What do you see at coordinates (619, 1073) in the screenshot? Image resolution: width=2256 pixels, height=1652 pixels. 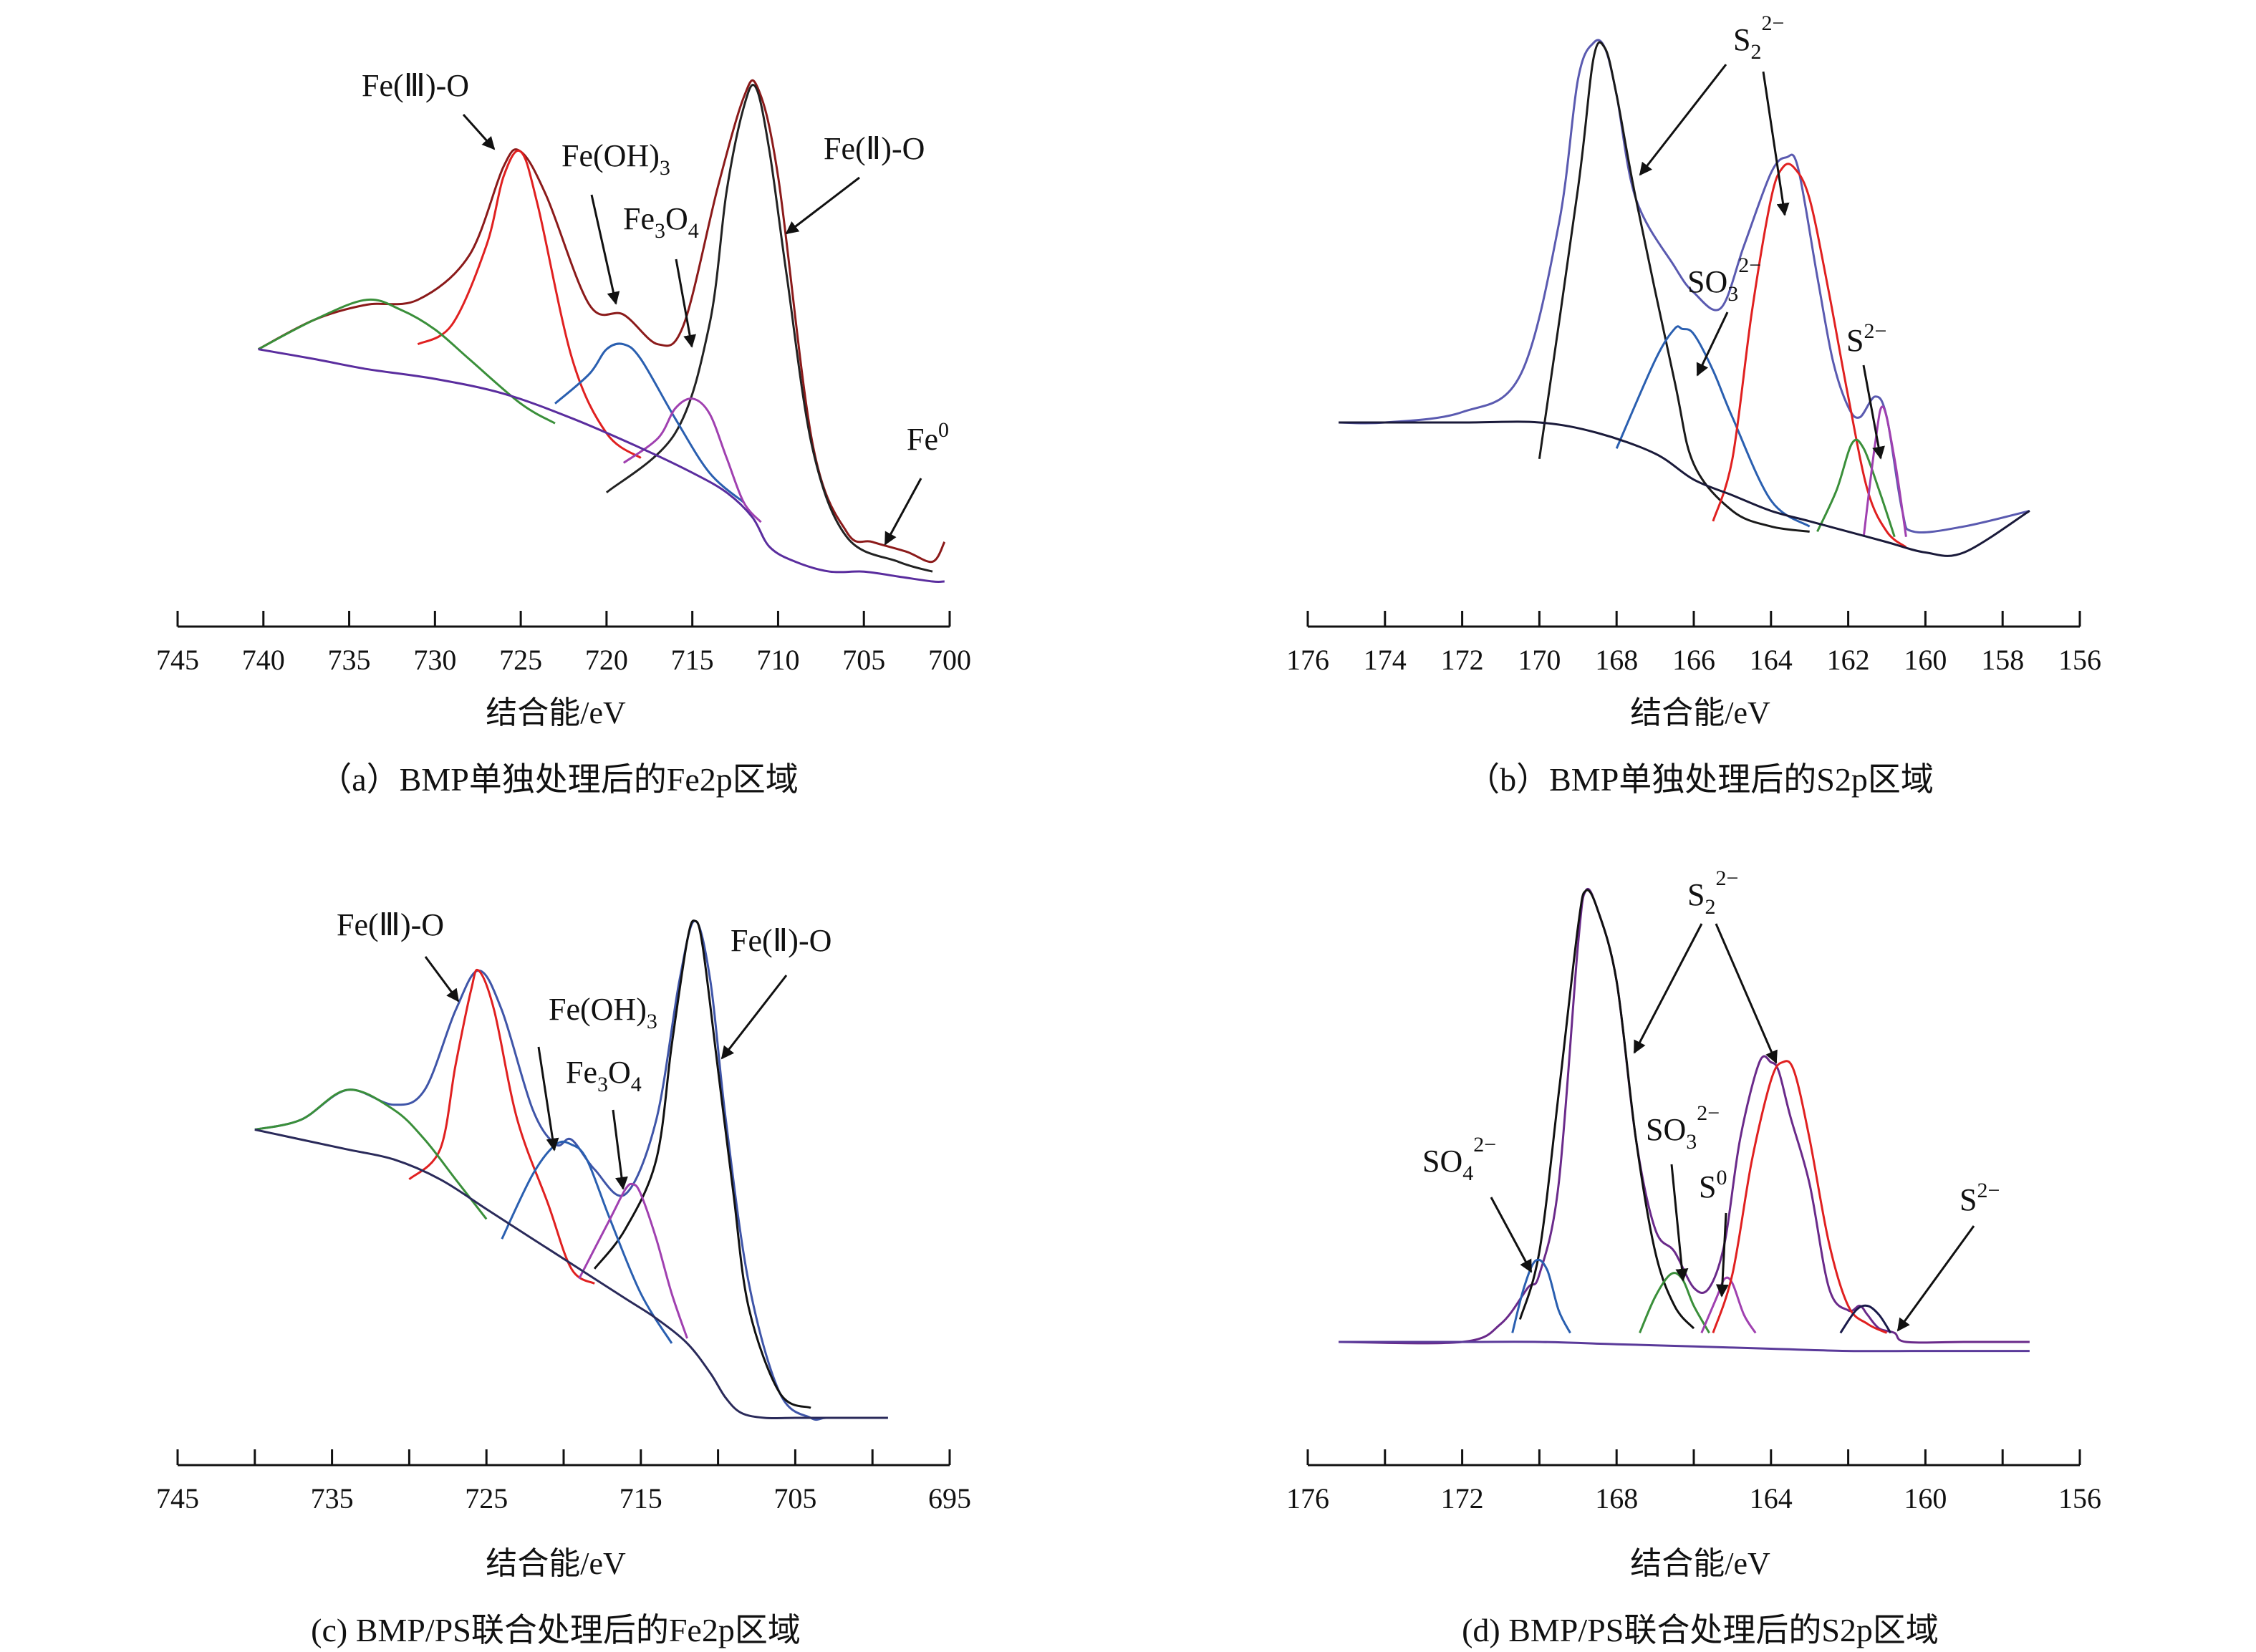 I see `fe3o4-c-tail: O` at bounding box center [619, 1073].